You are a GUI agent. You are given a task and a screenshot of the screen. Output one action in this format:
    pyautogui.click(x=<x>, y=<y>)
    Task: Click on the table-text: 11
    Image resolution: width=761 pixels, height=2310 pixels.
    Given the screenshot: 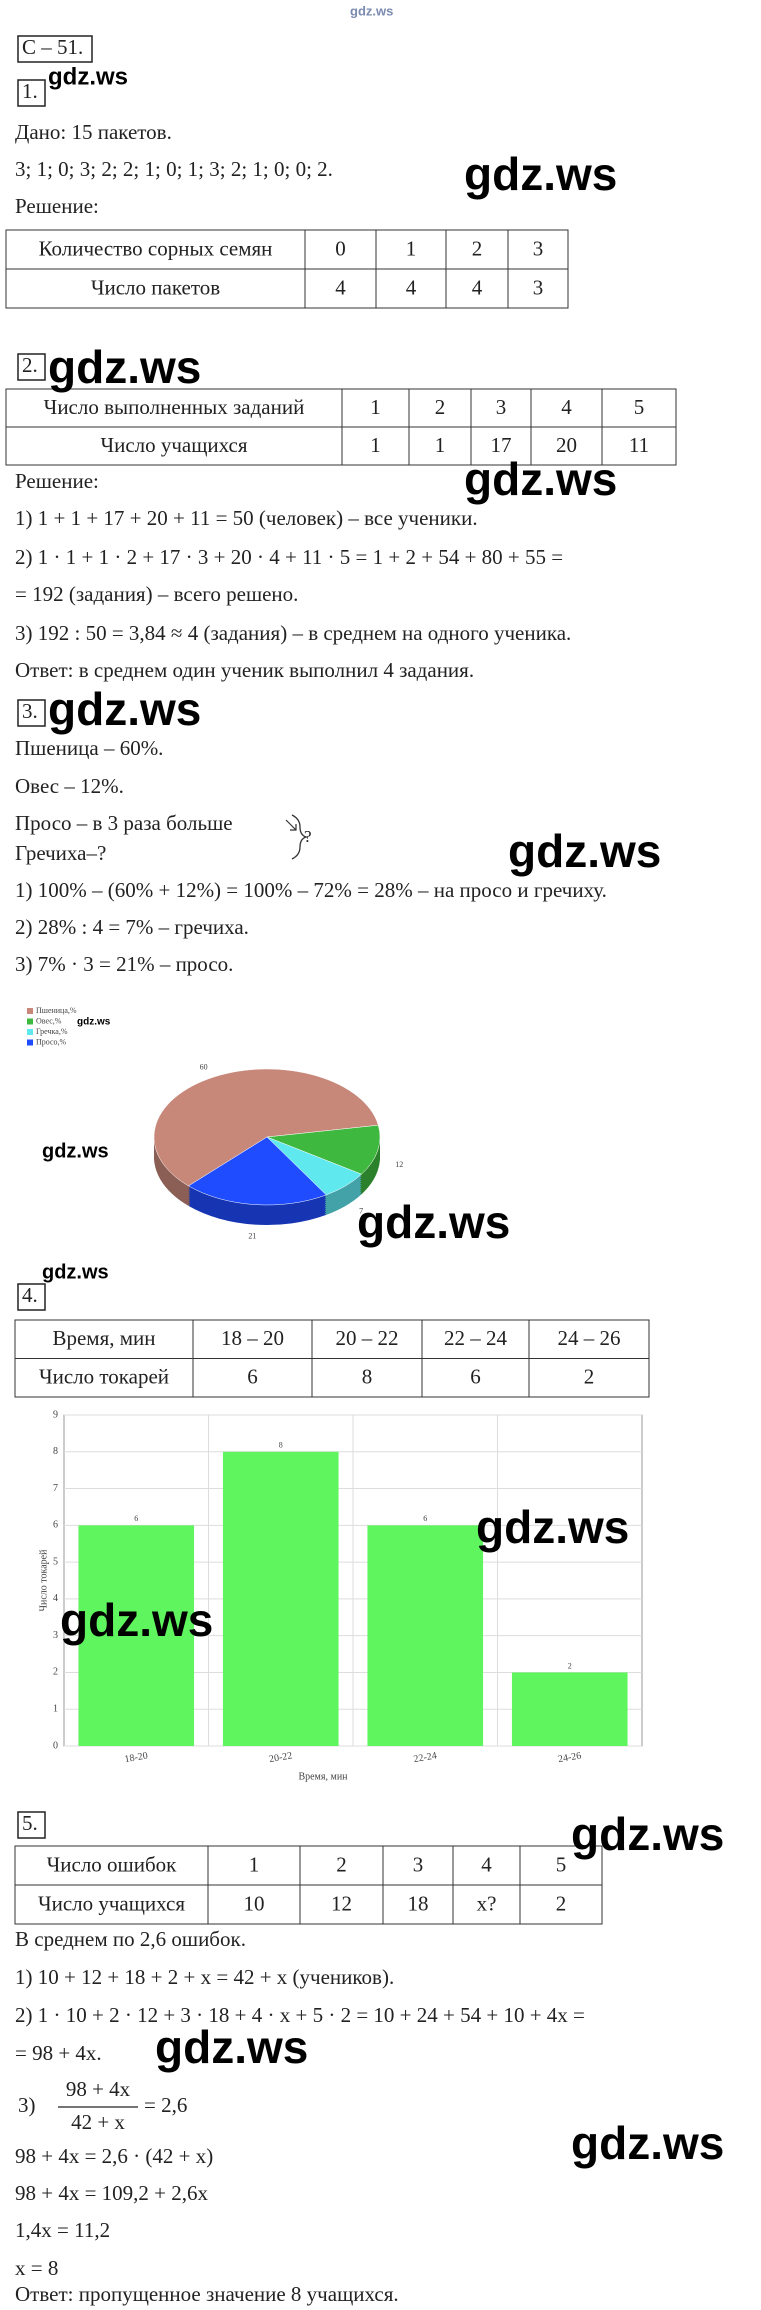 What is the action you would take?
    pyautogui.click(x=639, y=445)
    